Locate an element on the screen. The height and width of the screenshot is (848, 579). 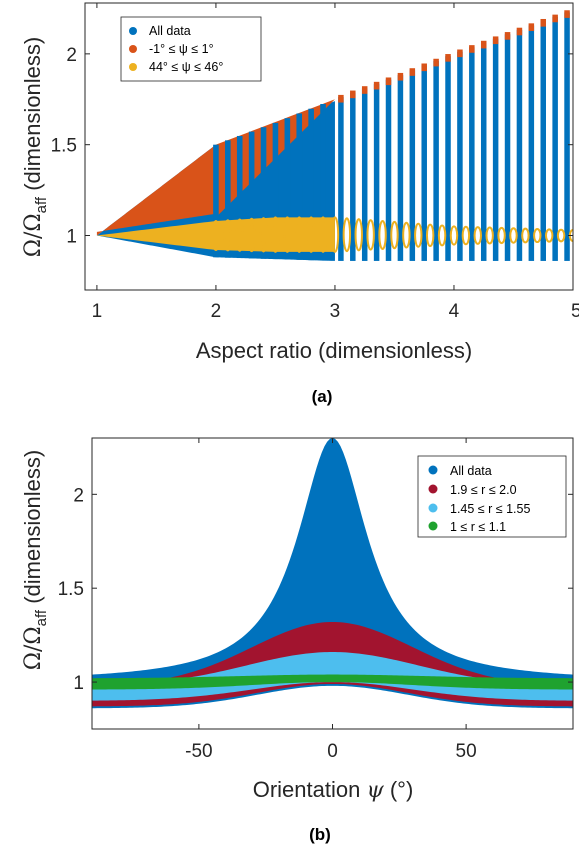
legend-b-marker-all is located at coordinates (433, 470).